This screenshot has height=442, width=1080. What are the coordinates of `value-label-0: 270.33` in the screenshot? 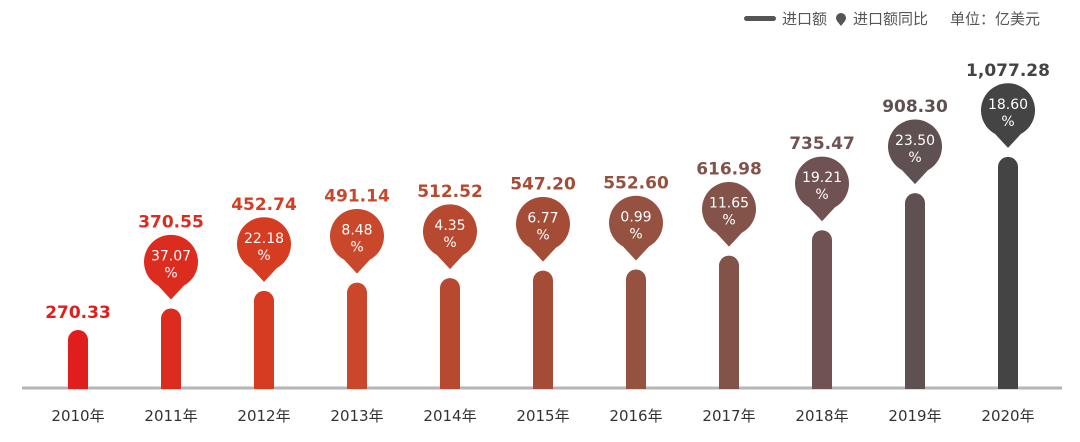 It's located at (78, 313).